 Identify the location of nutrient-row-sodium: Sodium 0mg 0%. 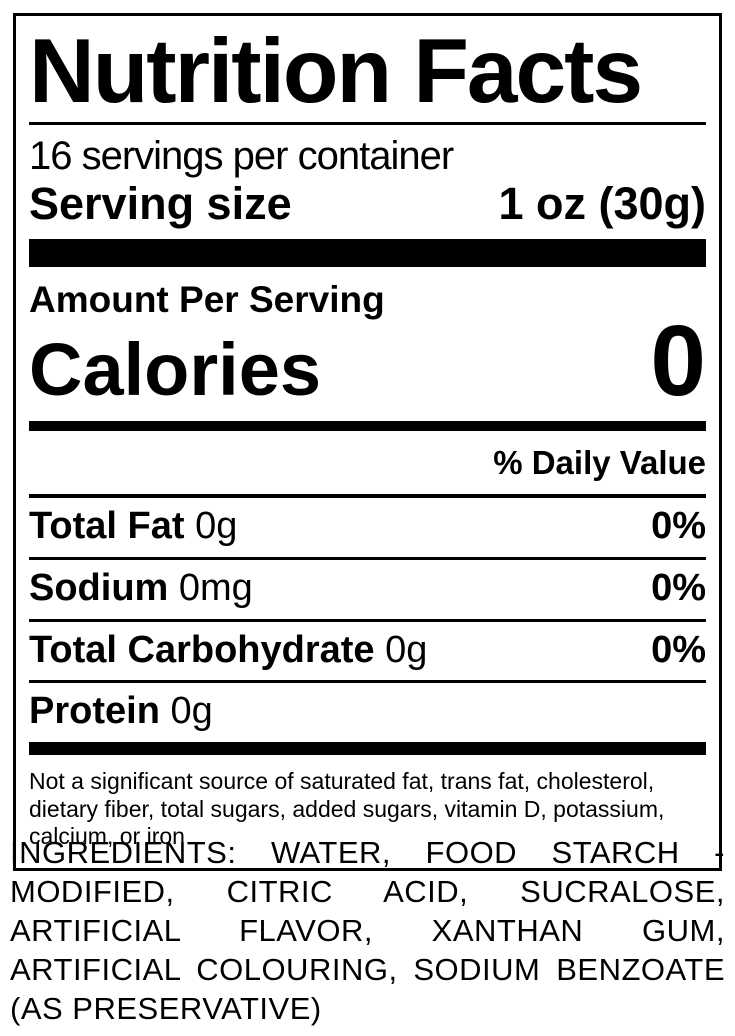
(367, 587).